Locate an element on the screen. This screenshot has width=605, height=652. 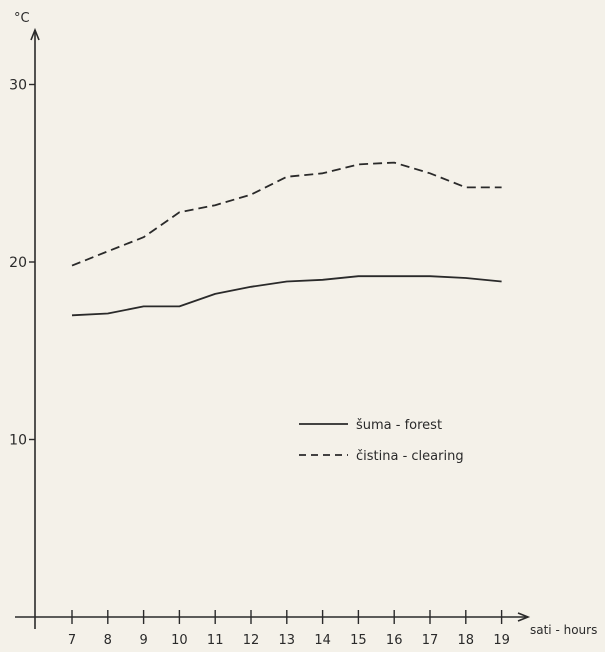
x-tick-label: 13 is located at coordinates (287, 640).